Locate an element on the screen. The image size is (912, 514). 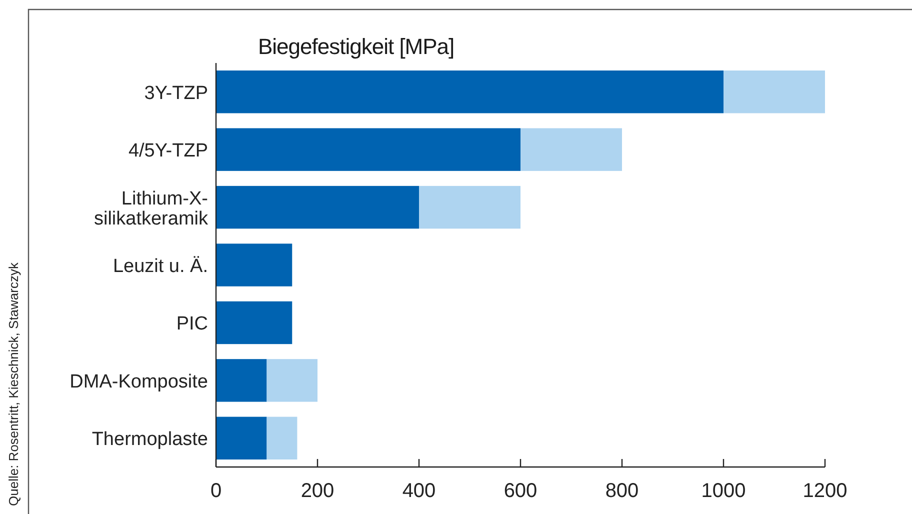
y-tick-label: 4/5Y-TZP is located at coordinates (168, 151).